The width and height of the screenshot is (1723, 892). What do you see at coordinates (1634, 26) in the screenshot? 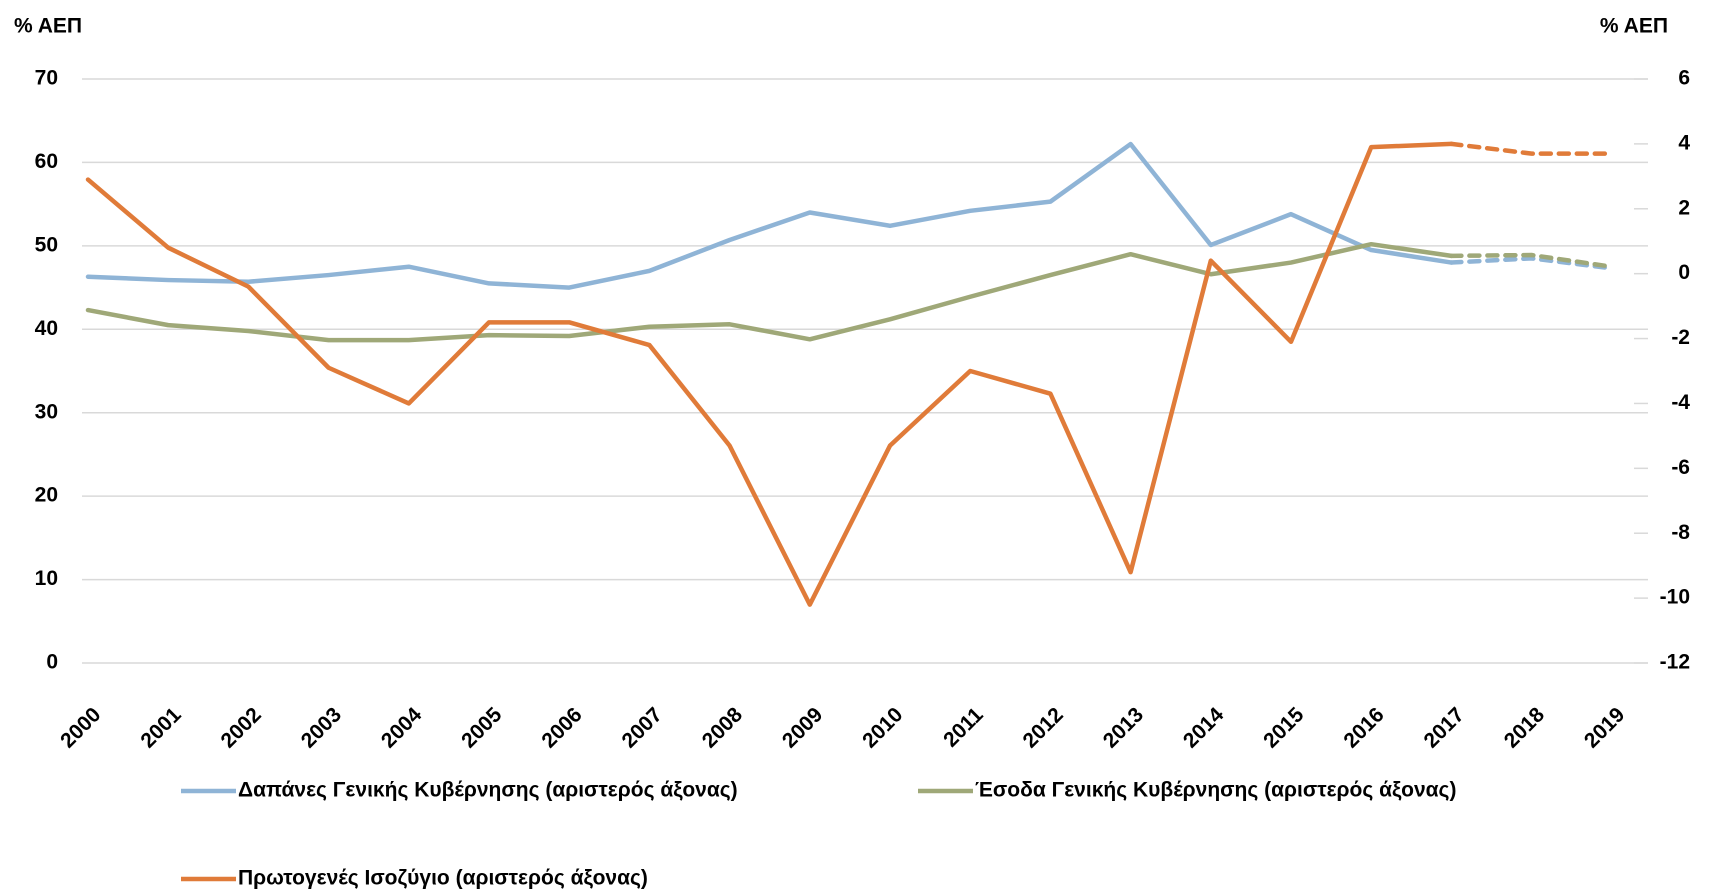
I see `y2-axis-title: % ΑΕΠ` at bounding box center [1634, 26].